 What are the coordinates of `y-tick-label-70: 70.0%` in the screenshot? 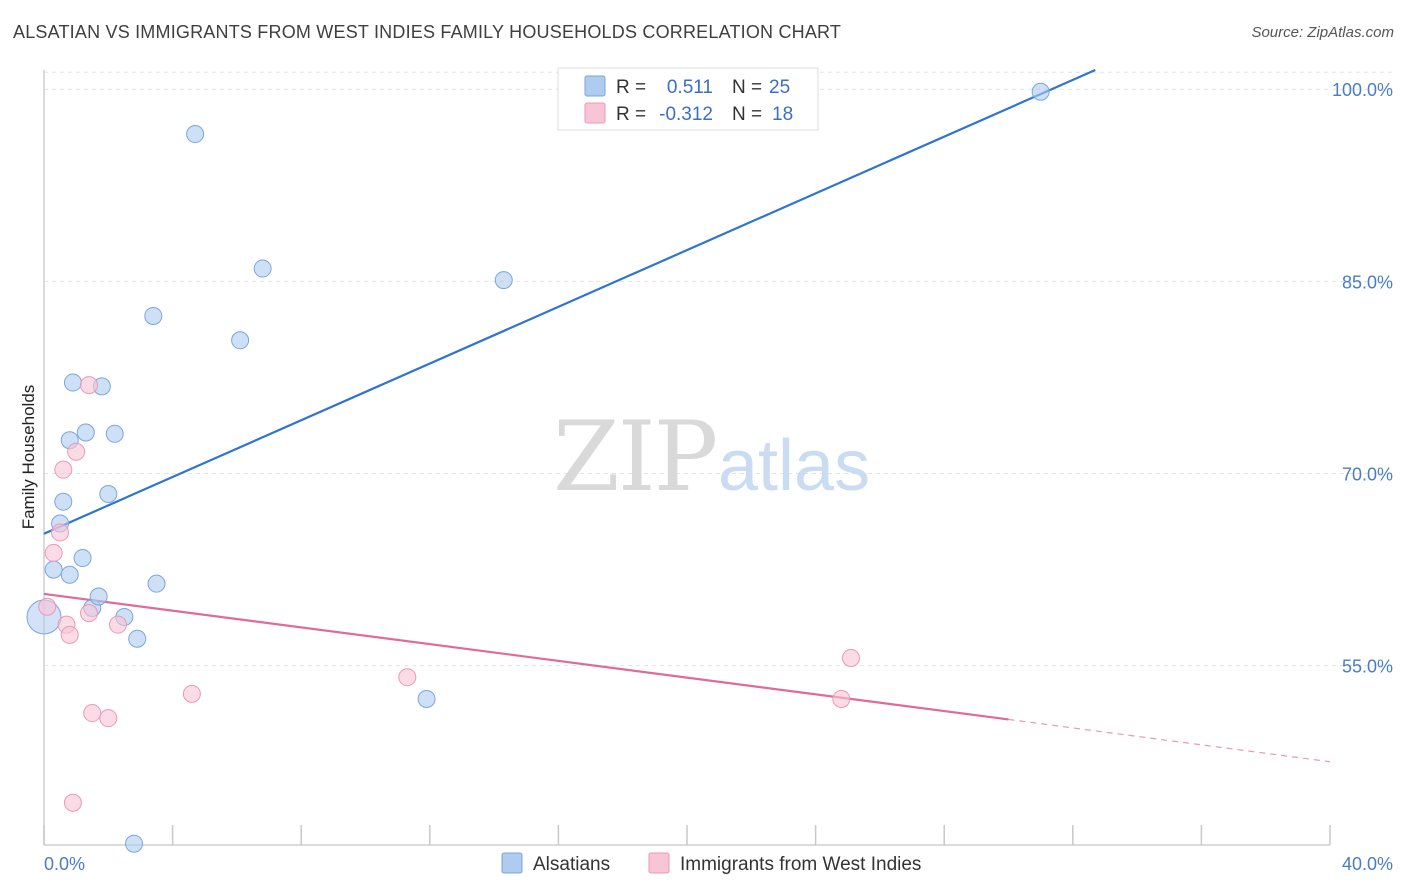 It's located at (1367, 475).